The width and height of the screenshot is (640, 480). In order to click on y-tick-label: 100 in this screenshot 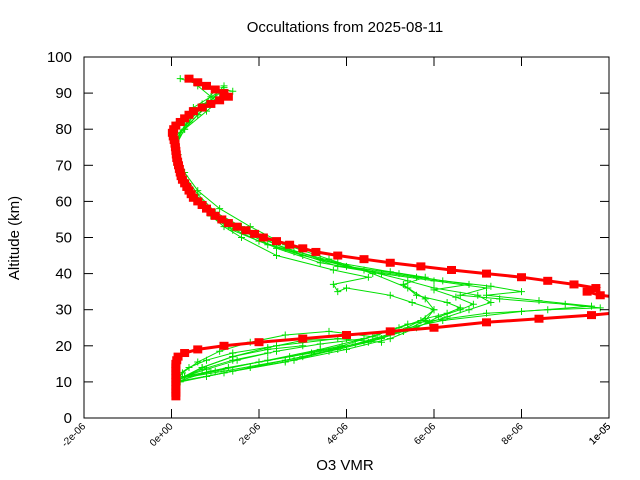, I will do `click(59, 57)`.